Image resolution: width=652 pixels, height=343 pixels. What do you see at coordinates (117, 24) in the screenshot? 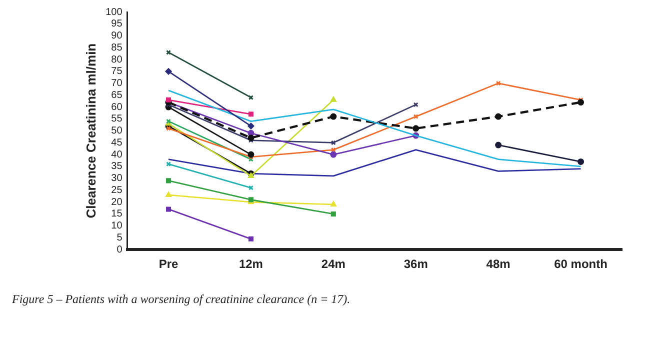
I see `y-tick-label: 95` at bounding box center [117, 24].